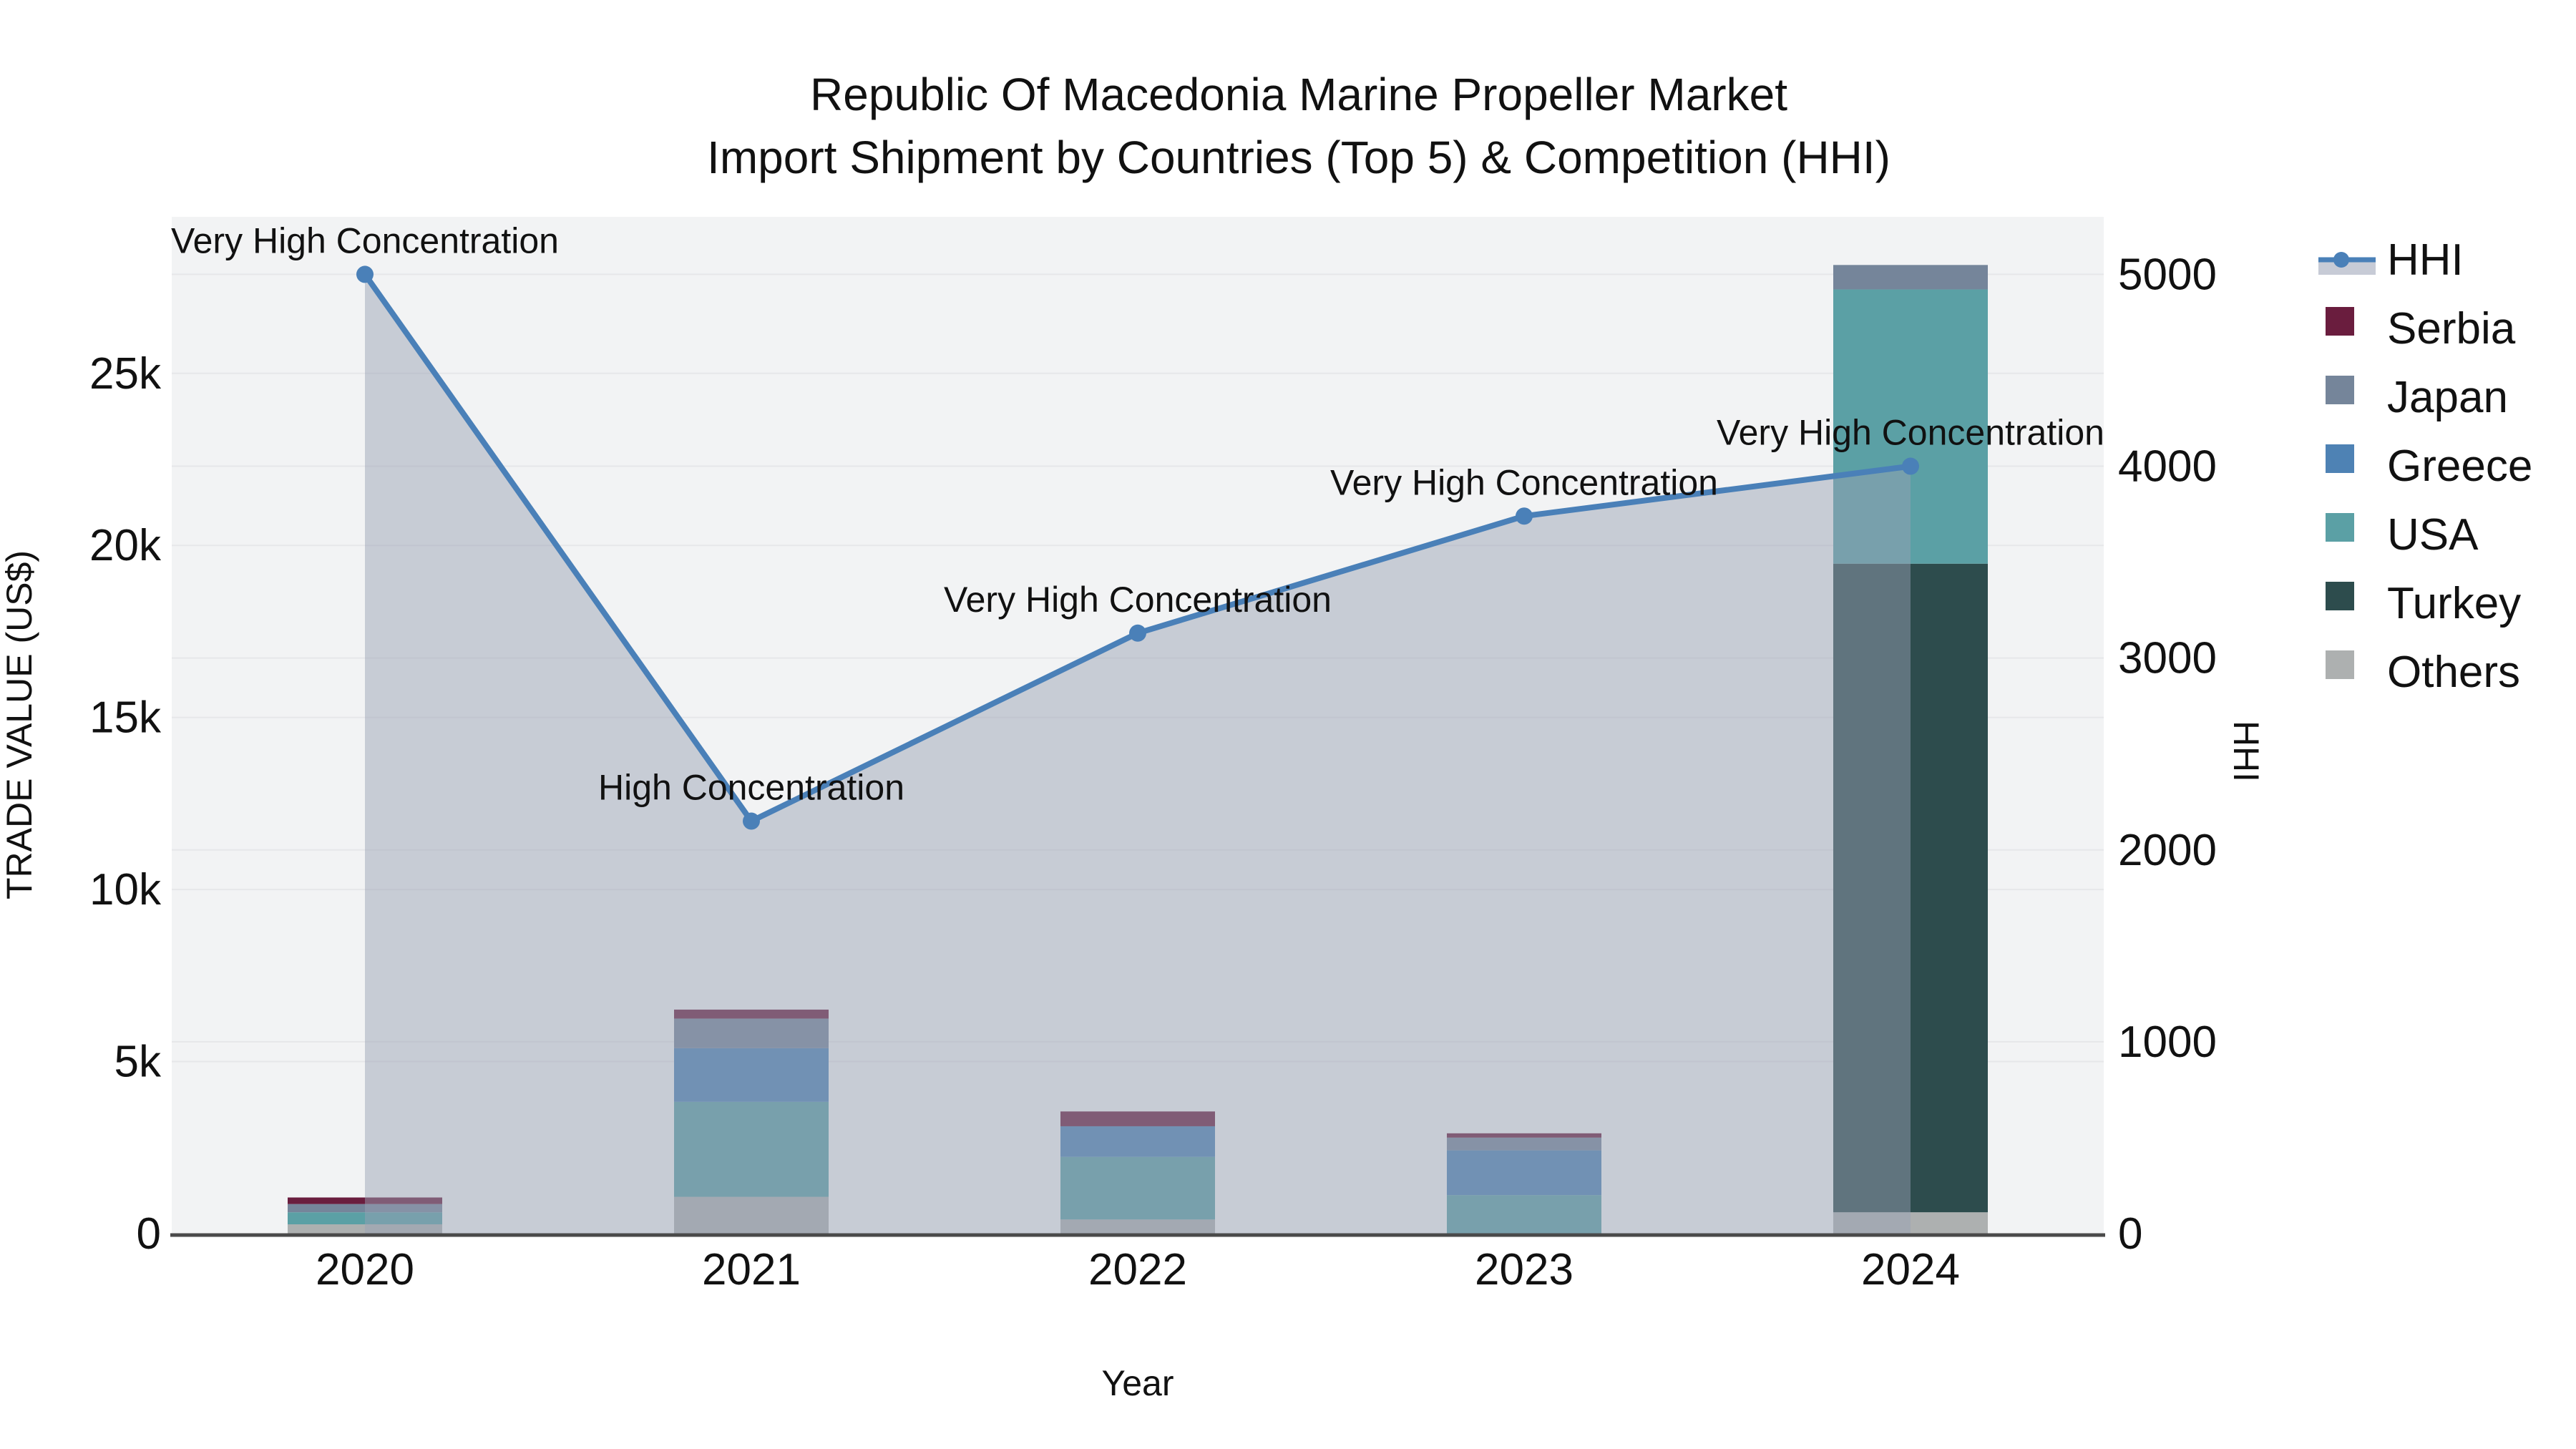  What do you see at coordinates (752, 1215) in the screenshot?
I see `bar-others-2021` at bounding box center [752, 1215].